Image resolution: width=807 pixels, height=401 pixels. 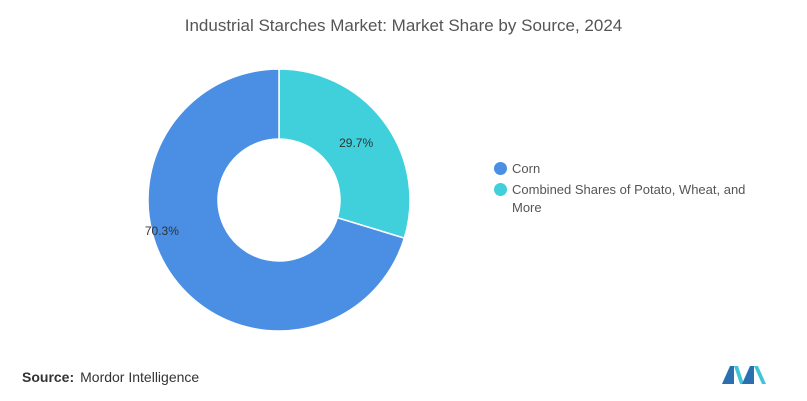 What do you see at coordinates (48, 377) in the screenshot?
I see `source-label: Source:` at bounding box center [48, 377].